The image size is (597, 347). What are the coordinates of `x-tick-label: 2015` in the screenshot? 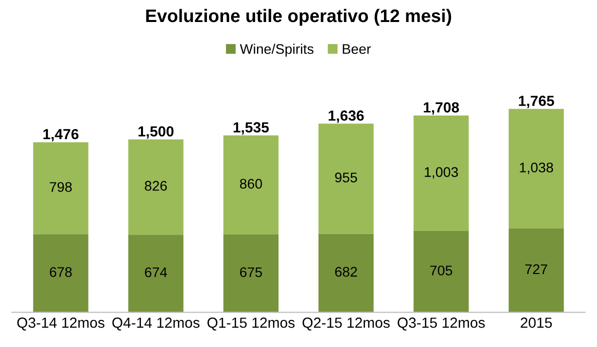 It's located at (536, 323).